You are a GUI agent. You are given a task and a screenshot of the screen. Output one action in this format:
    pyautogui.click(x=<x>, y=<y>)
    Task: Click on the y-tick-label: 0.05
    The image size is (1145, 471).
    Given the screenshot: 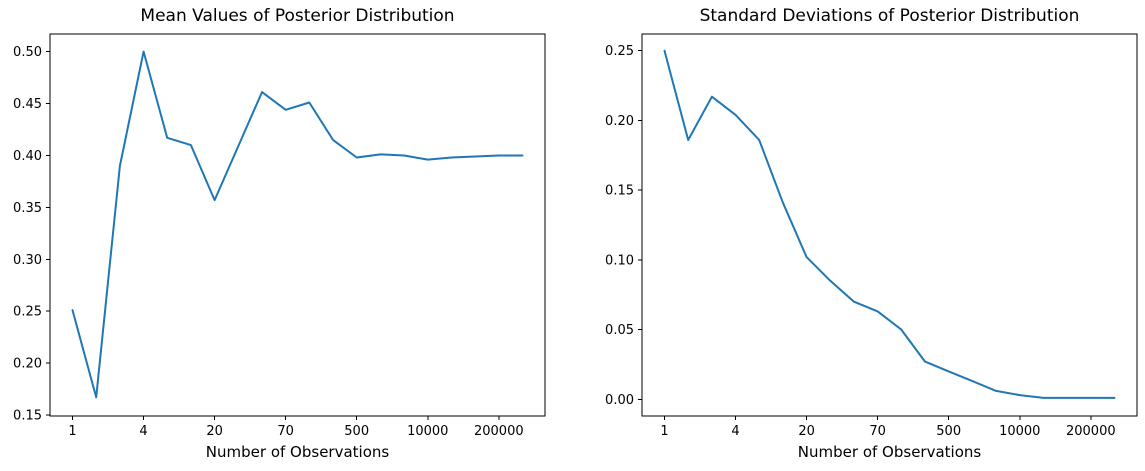 What is the action you would take?
    pyautogui.click(x=619, y=330)
    